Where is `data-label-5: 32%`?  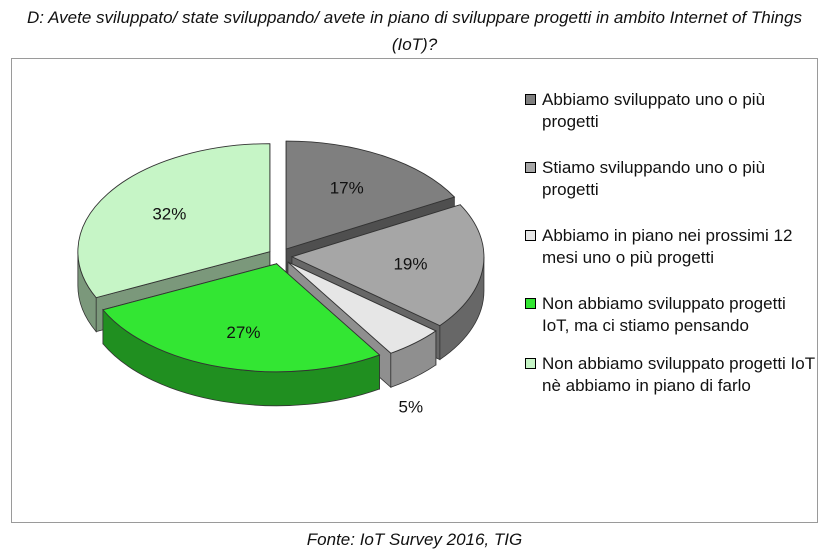
data-label-5: 32% is located at coordinates (169, 213).